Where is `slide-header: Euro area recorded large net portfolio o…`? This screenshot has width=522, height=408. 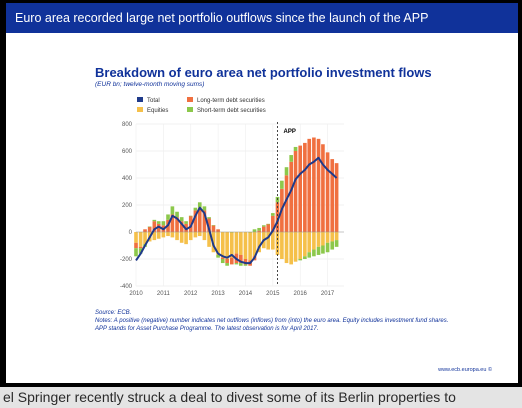
slide-header: Euro area recorded large net portfolio o… is located at coordinates (262, 18).